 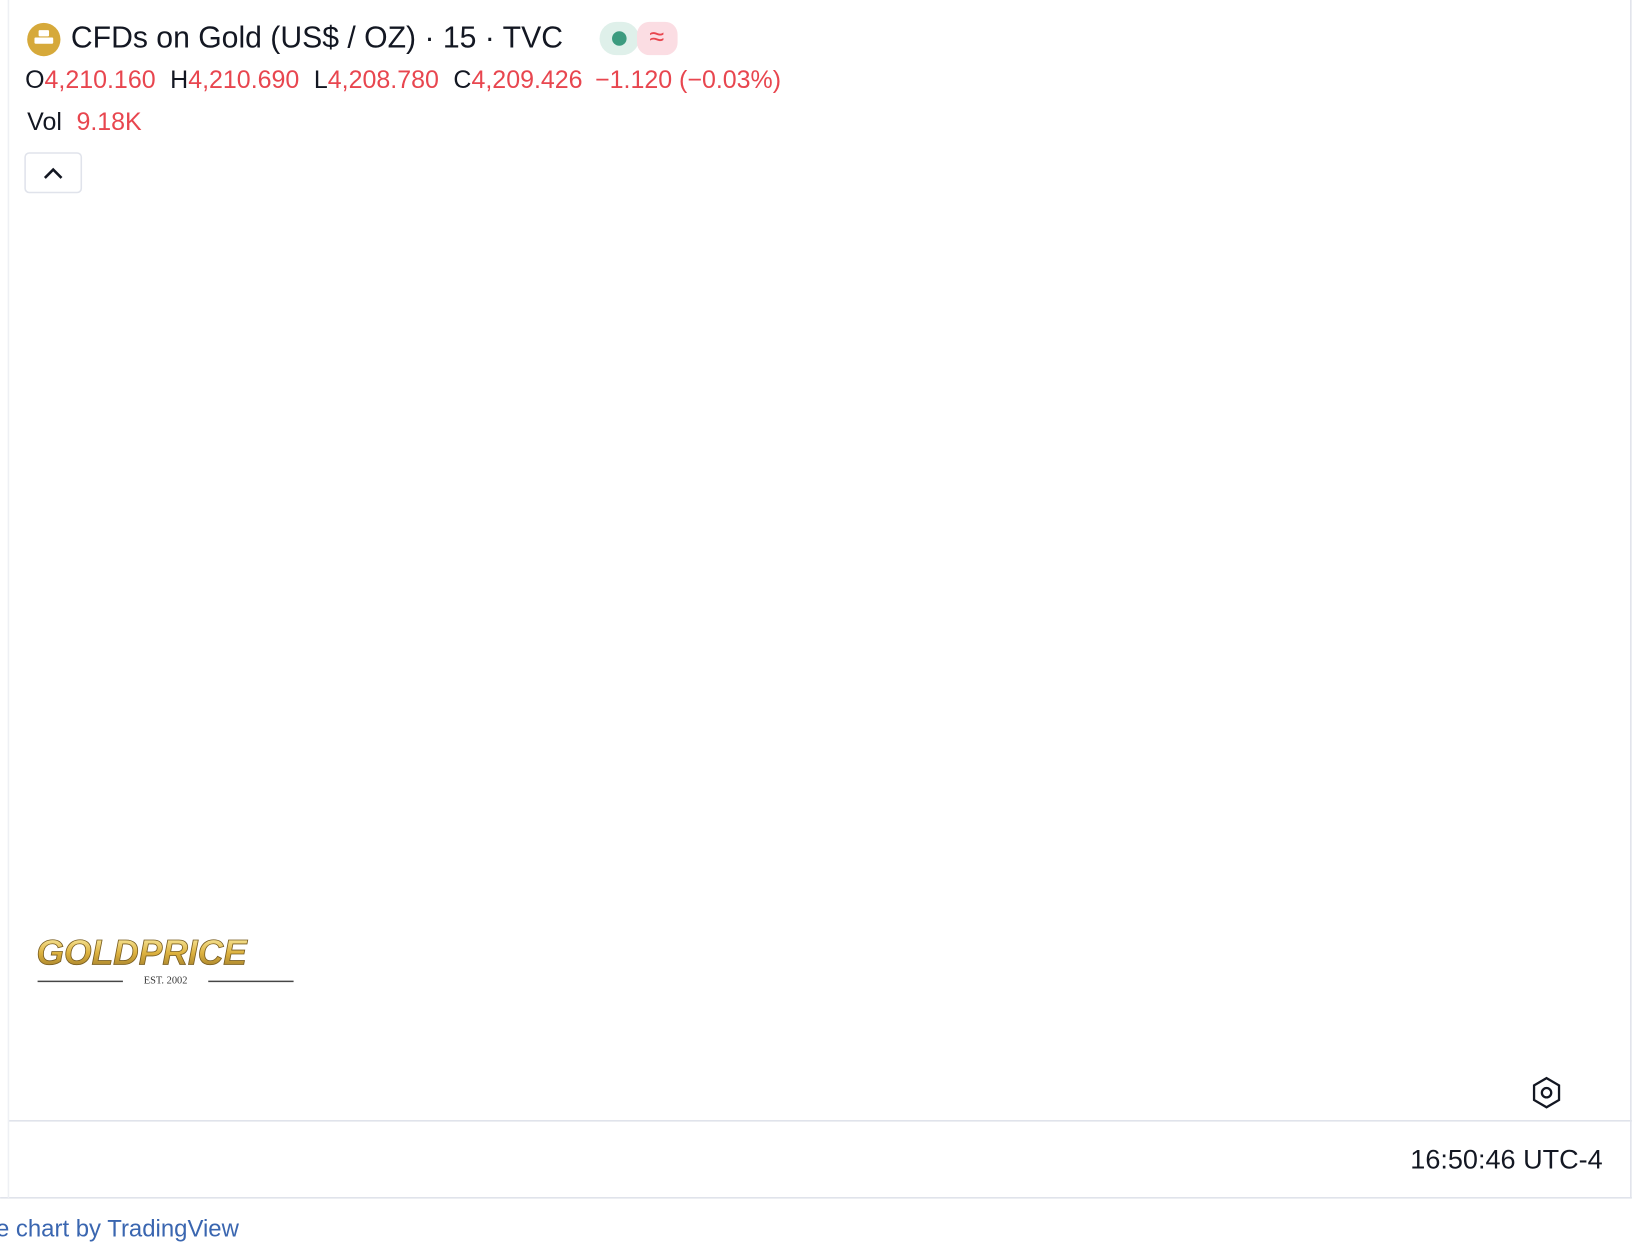 I want to click on legend-value: 4,210.160, so click(x=100, y=80).